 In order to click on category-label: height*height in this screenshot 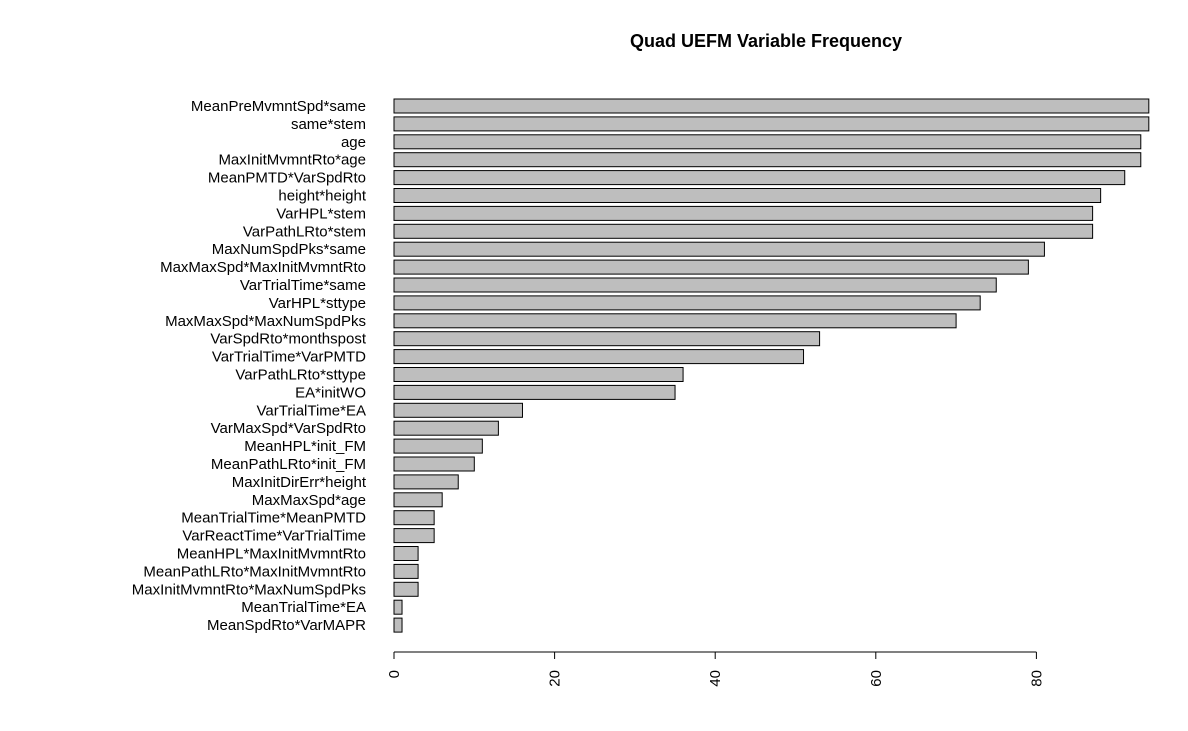, I will do `click(322, 196)`.